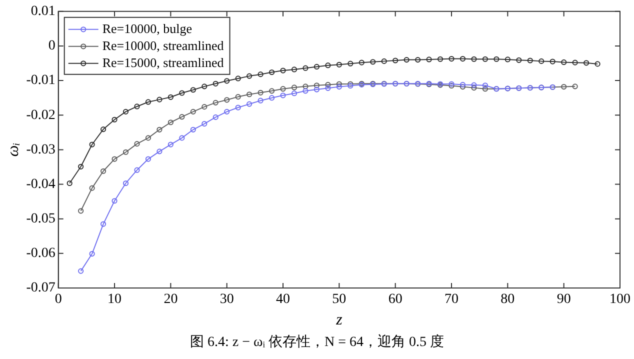  I want to click on y-tick-label: -0.01, so click(41, 80).